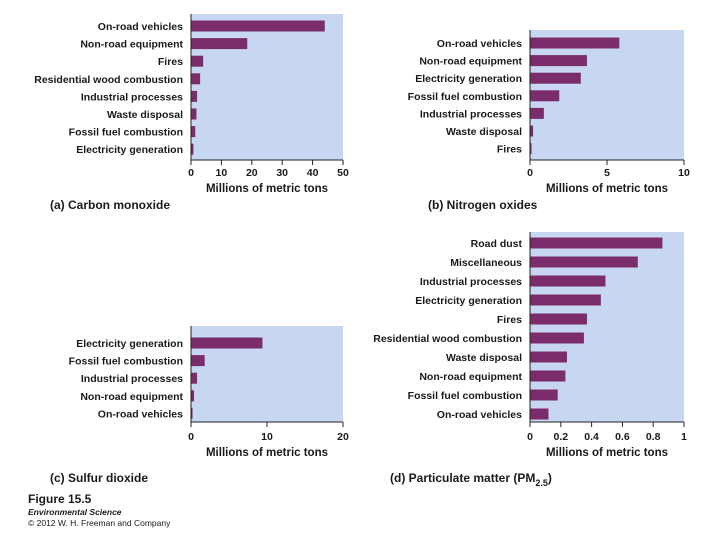 The image size is (720, 540). Describe the element at coordinates (252, 173) in the screenshot. I see `panel-a-tick-label: 20` at that location.